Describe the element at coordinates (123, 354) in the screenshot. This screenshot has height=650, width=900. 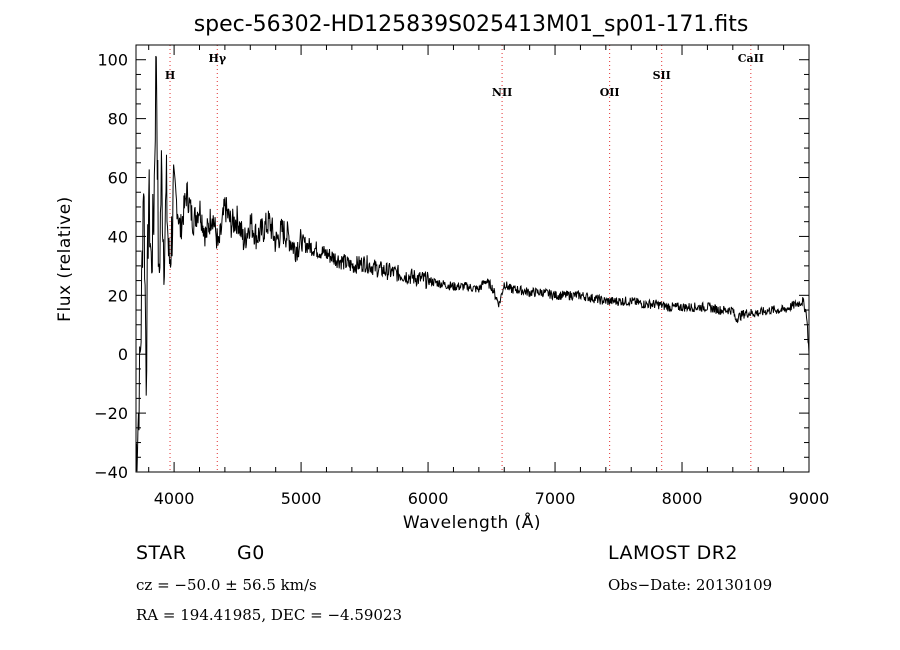
I see `y-tick-label: 0` at that location.